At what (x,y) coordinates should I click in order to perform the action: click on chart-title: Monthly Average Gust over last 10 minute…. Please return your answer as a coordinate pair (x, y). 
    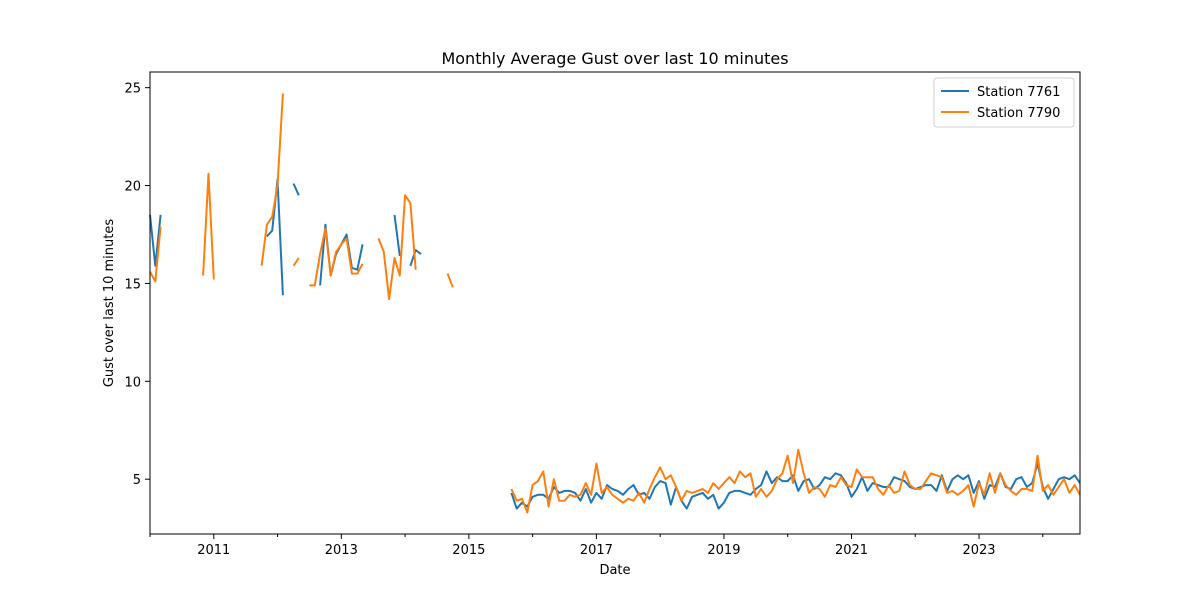
    Looking at the image, I should click on (614, 58).